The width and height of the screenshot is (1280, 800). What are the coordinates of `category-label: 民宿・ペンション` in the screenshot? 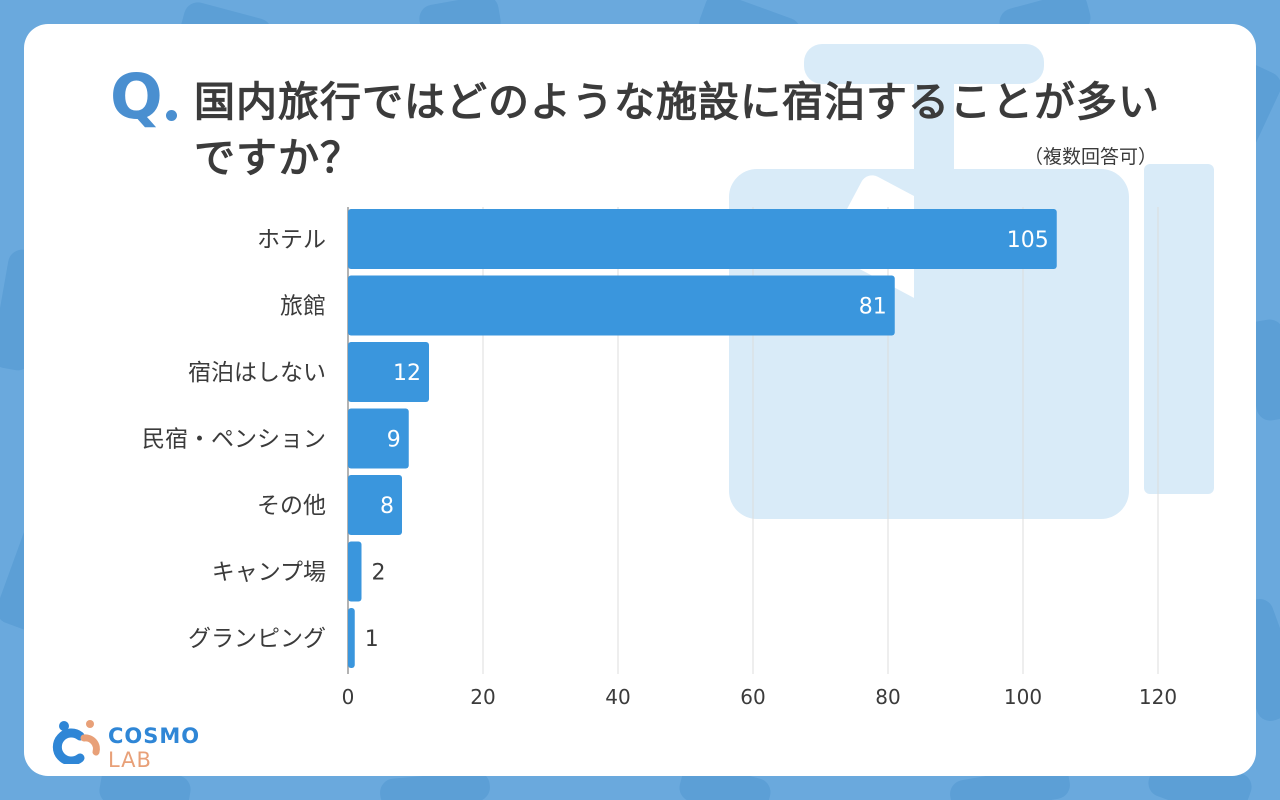 It's located at (234, 440).